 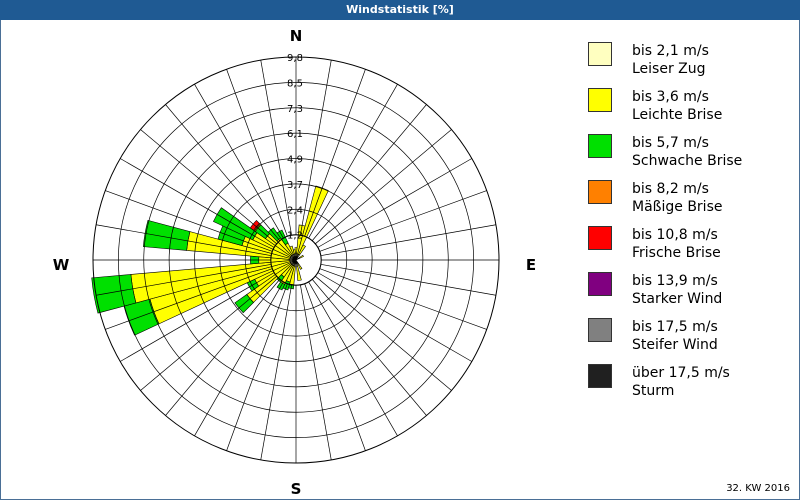 I want to click on south-label: S, so click(x=296, y=489).